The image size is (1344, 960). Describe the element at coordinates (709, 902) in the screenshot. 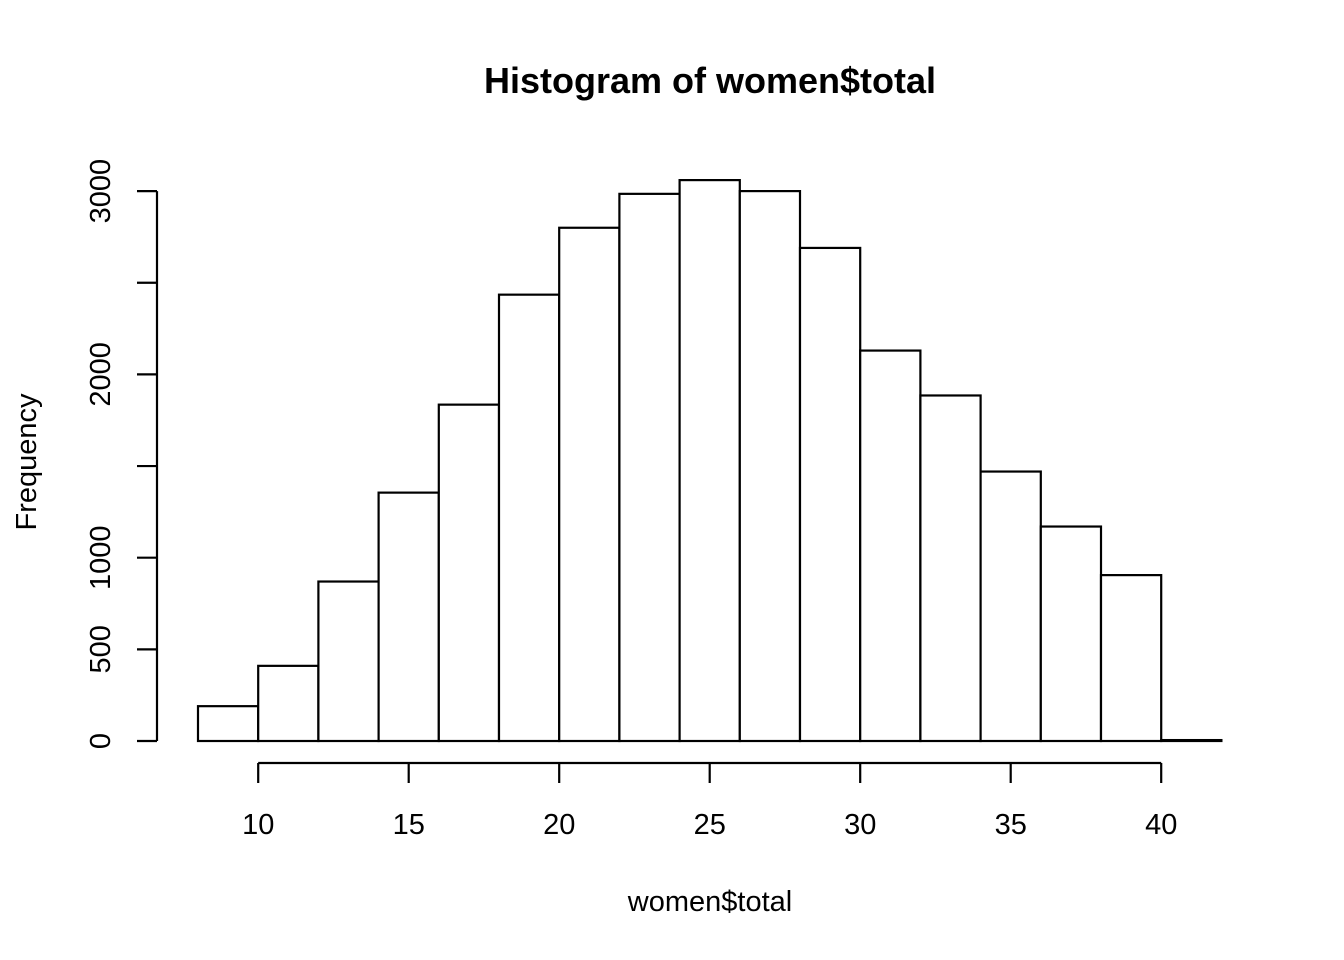

I see `x-axis-label: women$total` at that location.